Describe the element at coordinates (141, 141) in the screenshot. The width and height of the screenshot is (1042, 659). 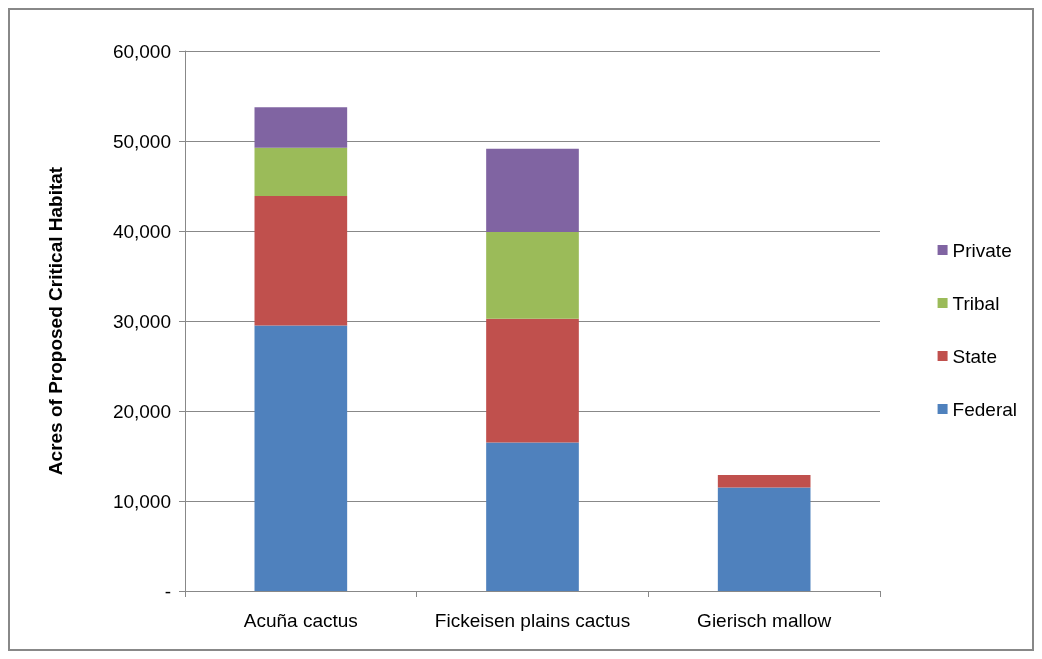
I see `y-tick-label: 50,000` at that location.